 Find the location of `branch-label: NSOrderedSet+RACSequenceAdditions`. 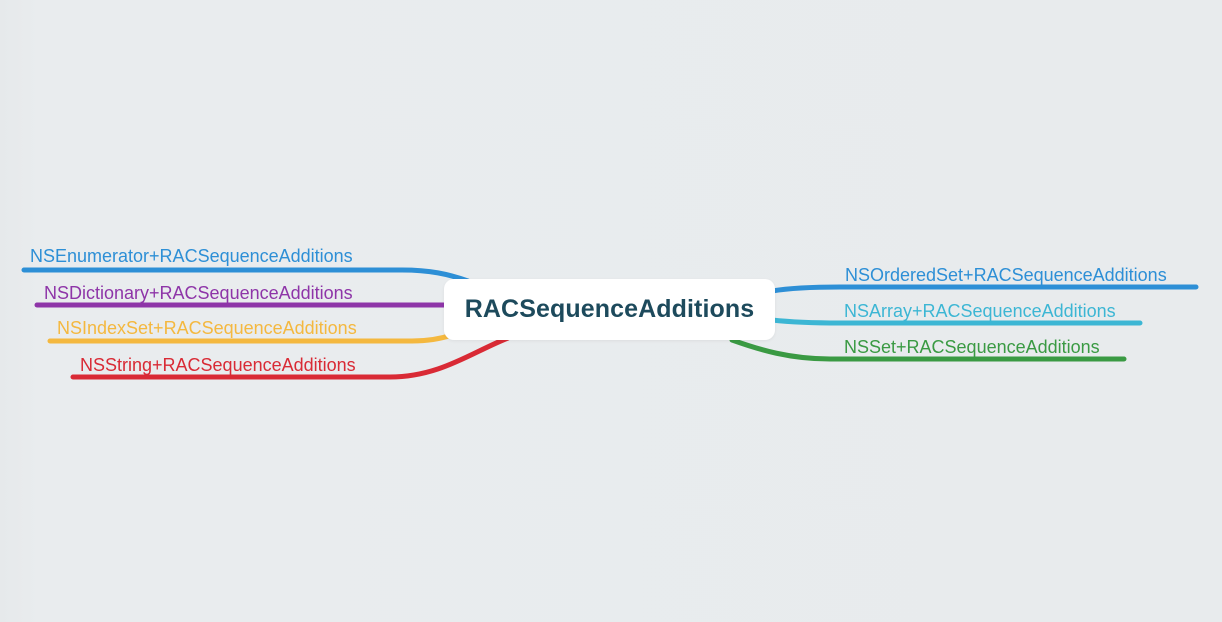

branch-label: NSOrderedSet+RACSequenceAdditions is located at coordinates (1006, 275).